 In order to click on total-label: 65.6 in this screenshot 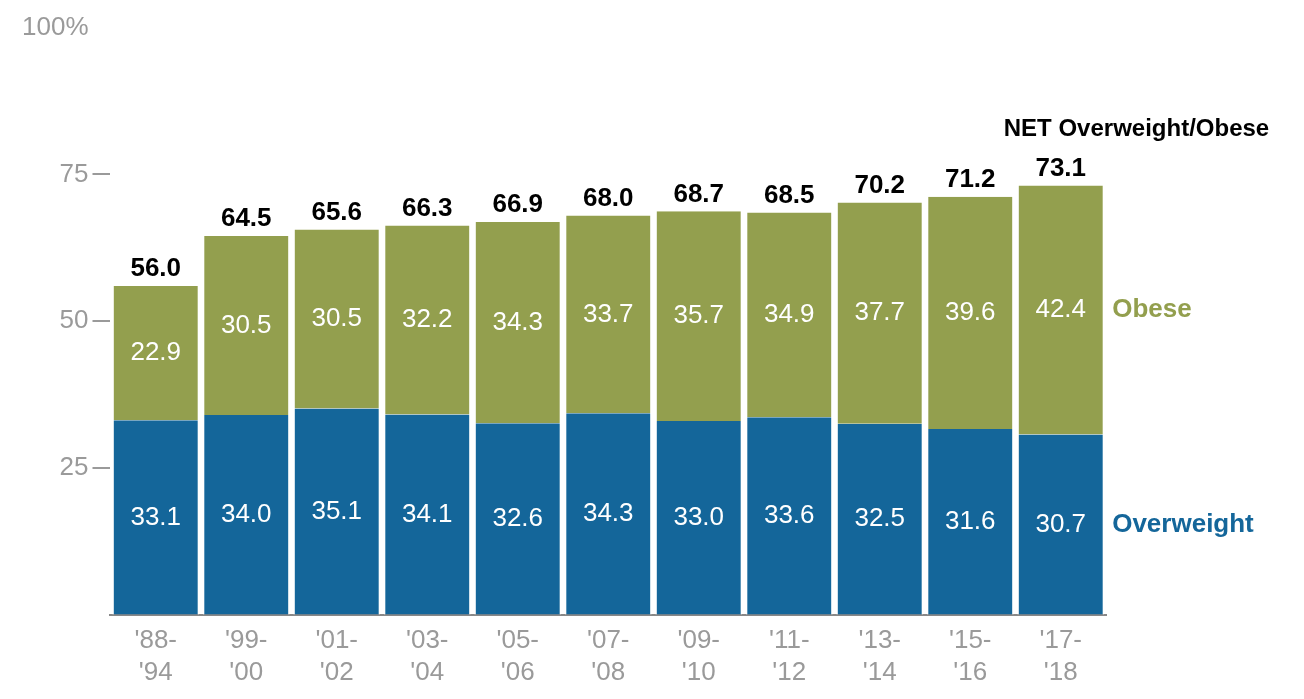, I will do `click(337, 210)`.